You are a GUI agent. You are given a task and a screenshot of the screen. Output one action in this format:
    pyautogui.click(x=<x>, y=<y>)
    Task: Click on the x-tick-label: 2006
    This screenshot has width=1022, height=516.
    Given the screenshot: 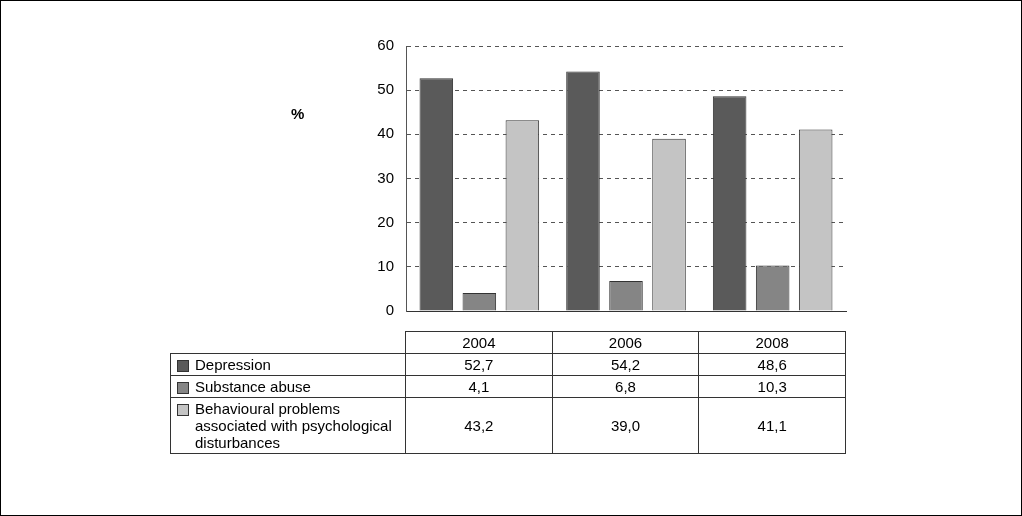 What is the action you would take?
    pyautogui.click(x=625, y=342)
    